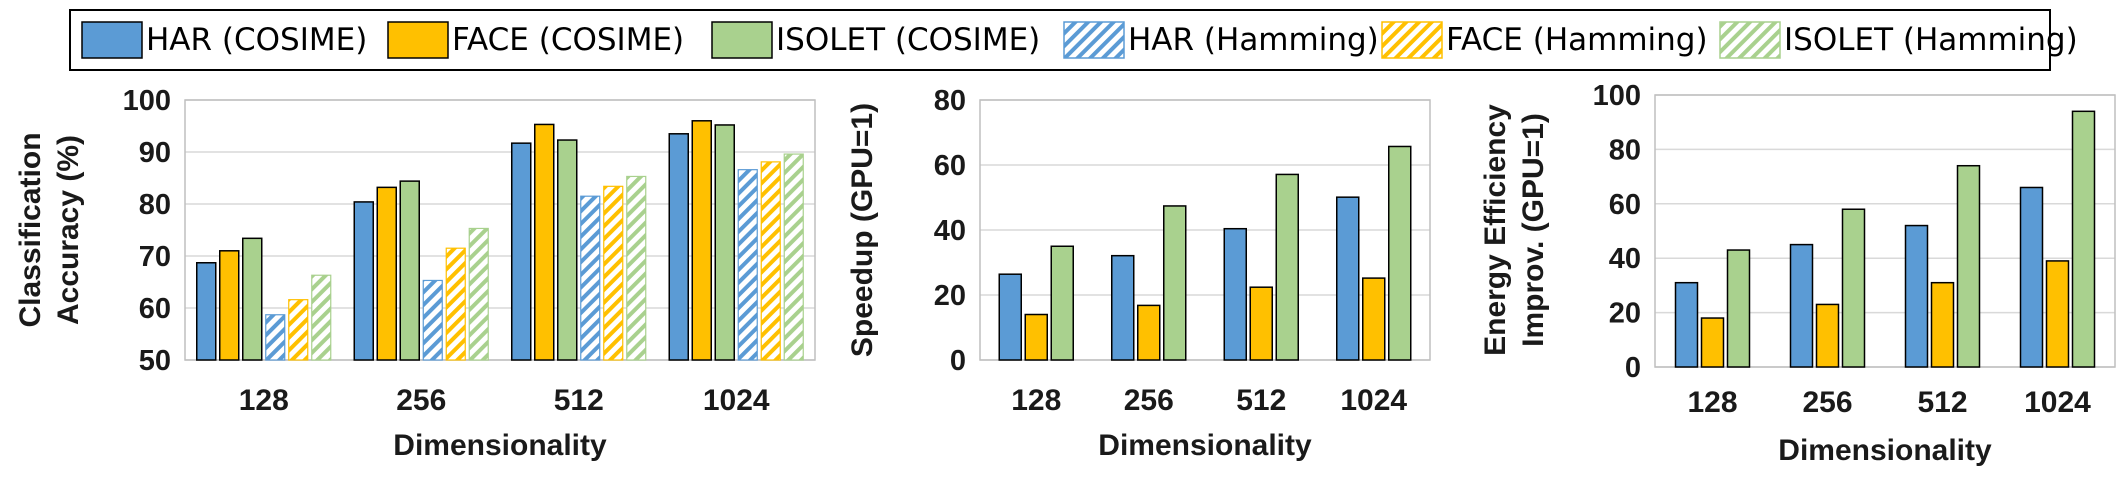 Image resolution: width=2120 pixels, height=483 pixels. What do you see at coordinates (862, 230) in the screenshot?
I see `y-axis-label: Speedup (GPU=1)` at bounding box center [862, 230].